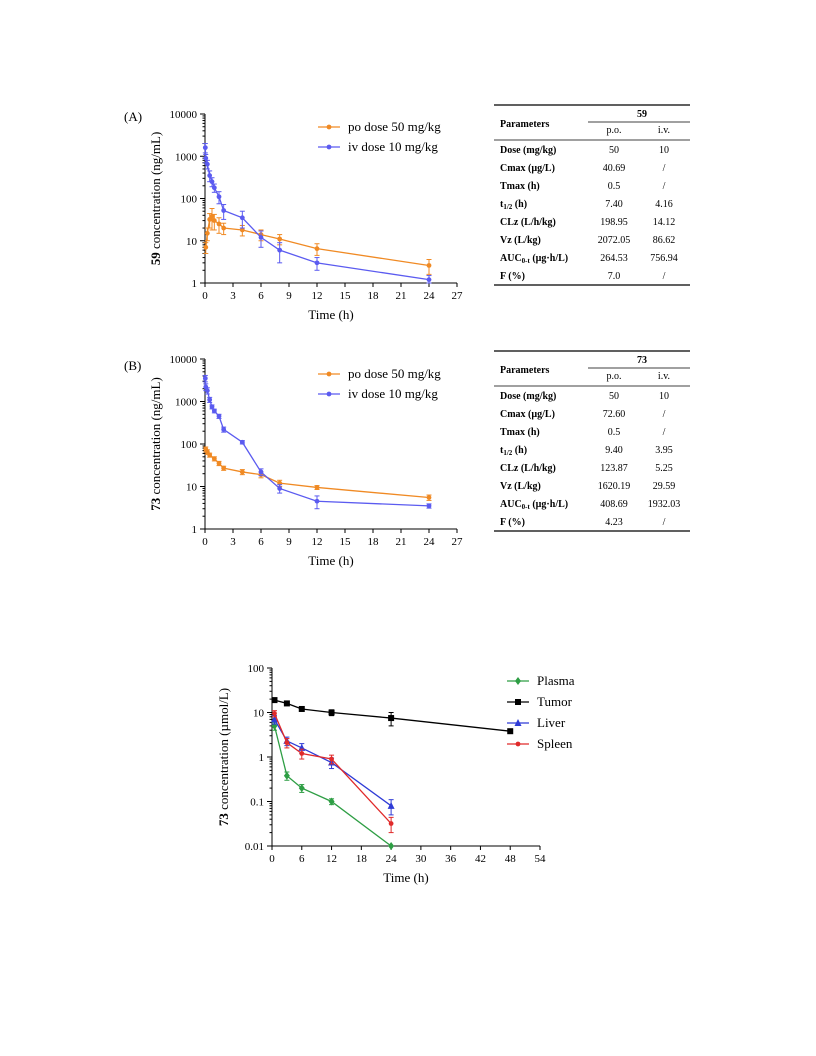 The height and width of the screenshot is (1056, 816). Describe the element at coordinates (664, 450) in the screenshot. I see `table-value-iv: 3.95` at that location.